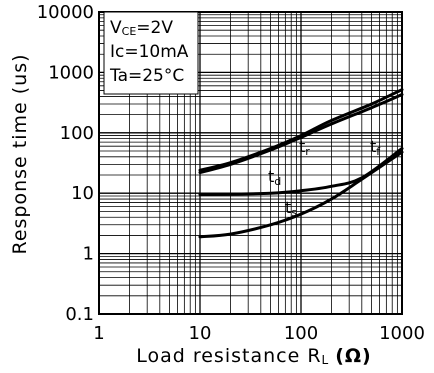 This screenshot has height=373, width=434. Describe the element at coordinates (291, 208) in the screenshot. I see `series-ts-label: ts` at that location.